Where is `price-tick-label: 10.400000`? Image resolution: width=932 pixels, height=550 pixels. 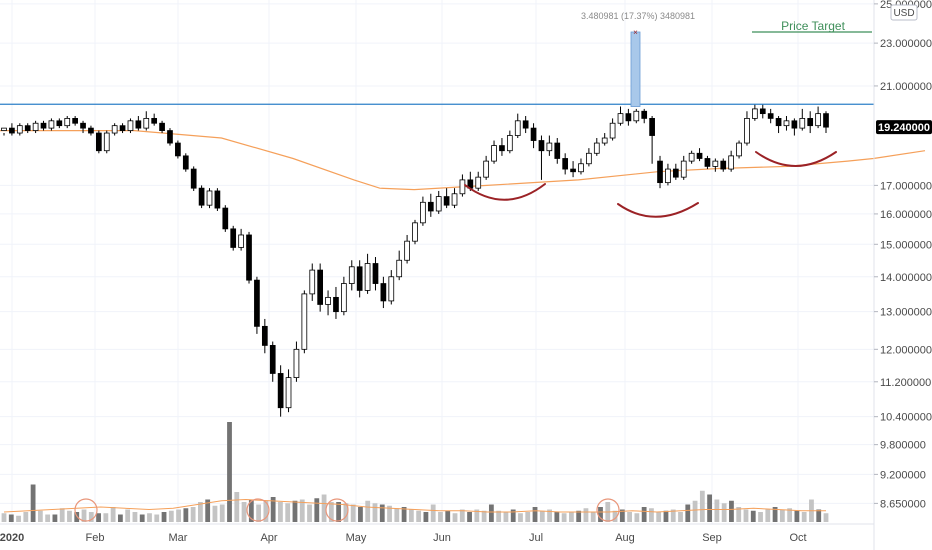
price-tick-label: 10.400000 is located at coordinates (906, 418).